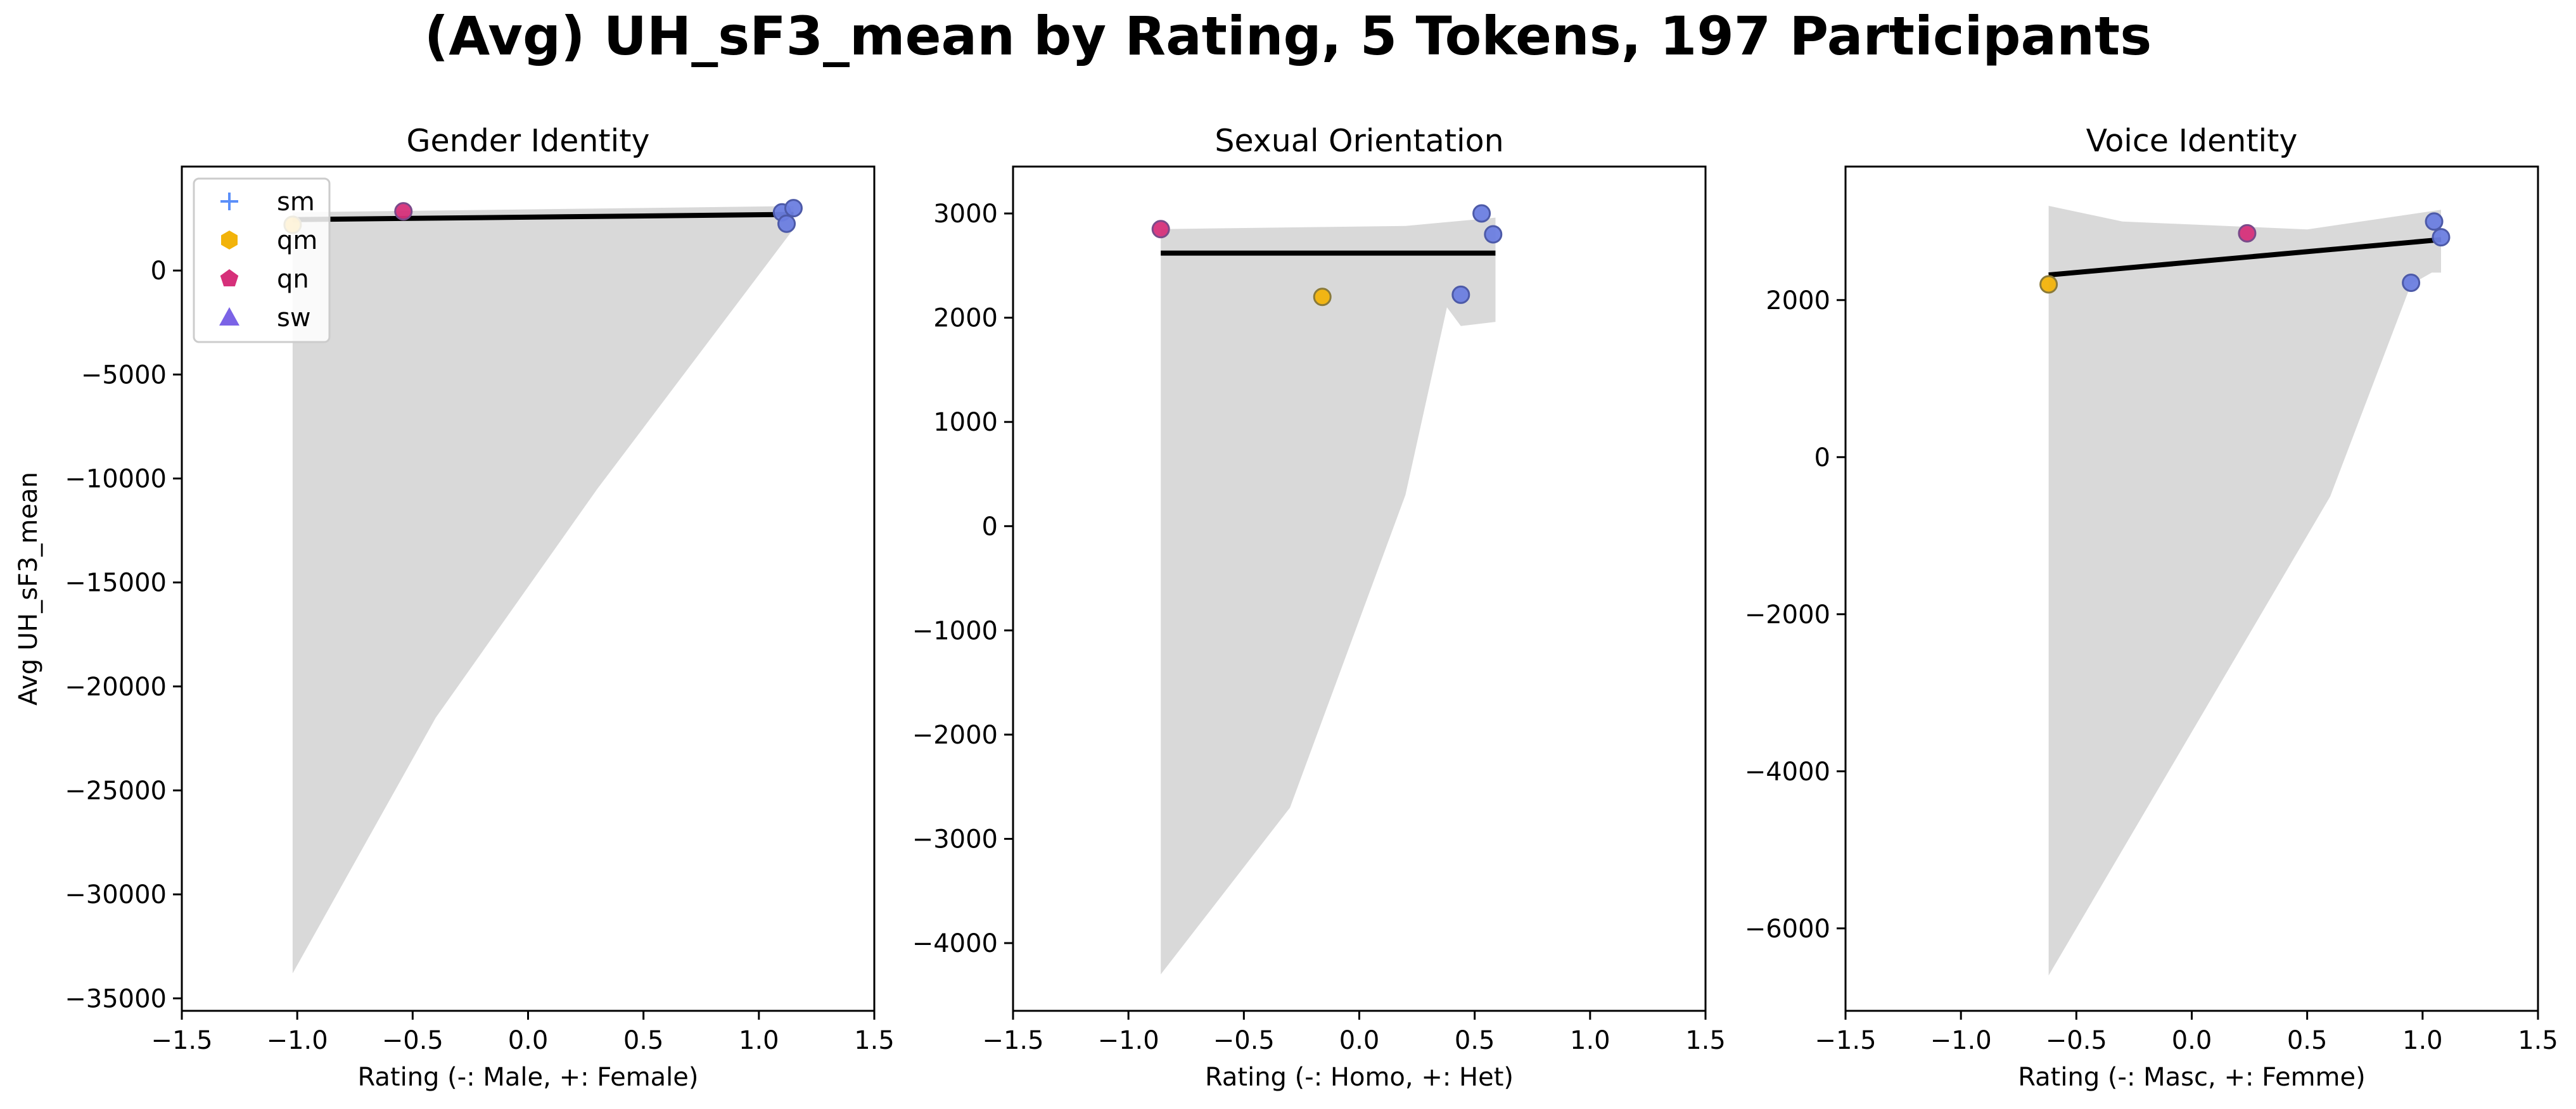 This screenshot has width=2576, height=1109. I want to click on legend-item-qn: qn, so click(264, 279).